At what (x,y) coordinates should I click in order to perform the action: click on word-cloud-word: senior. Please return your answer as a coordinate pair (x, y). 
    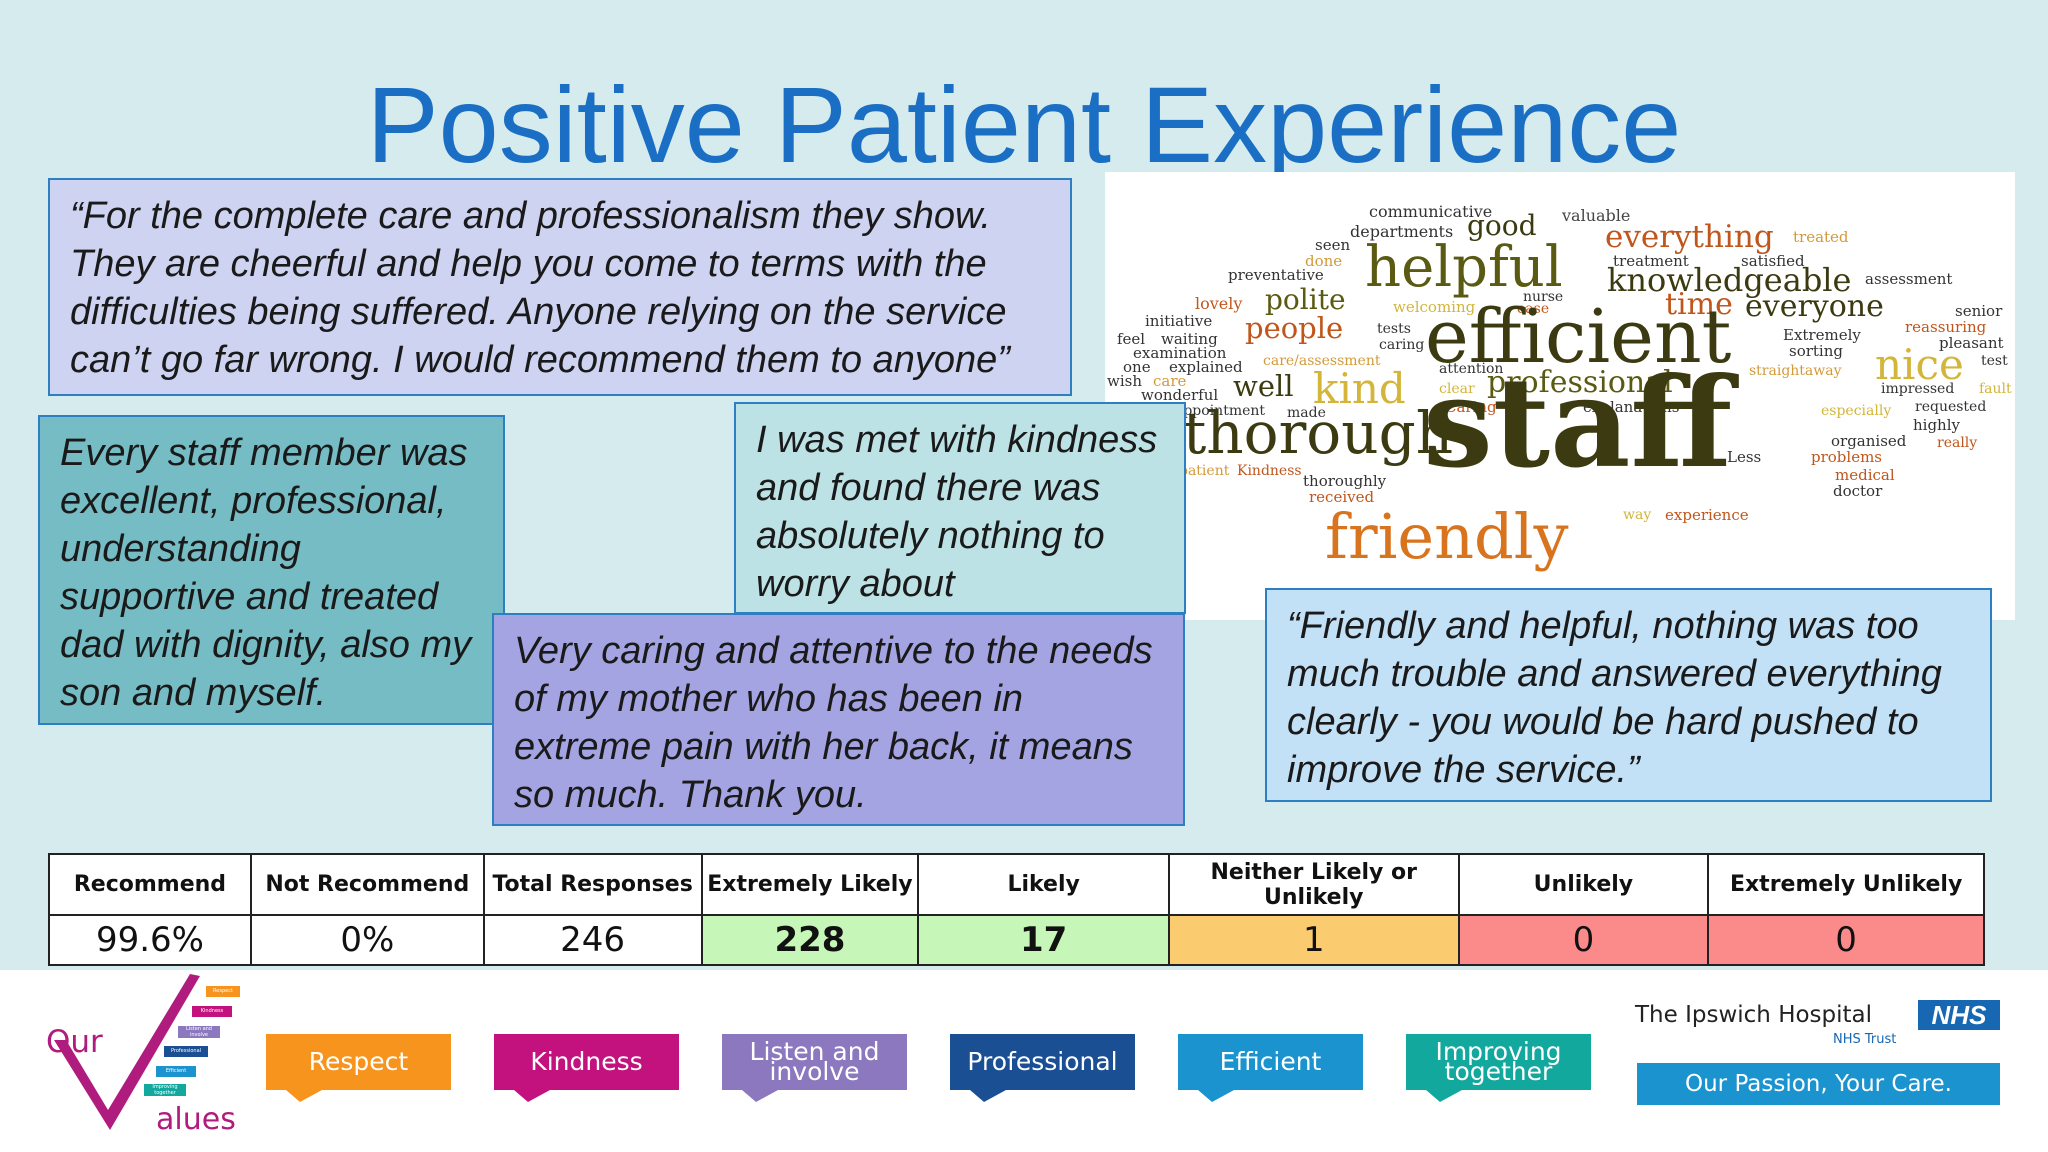
    Looking at the image, I should click on (1979, 311).